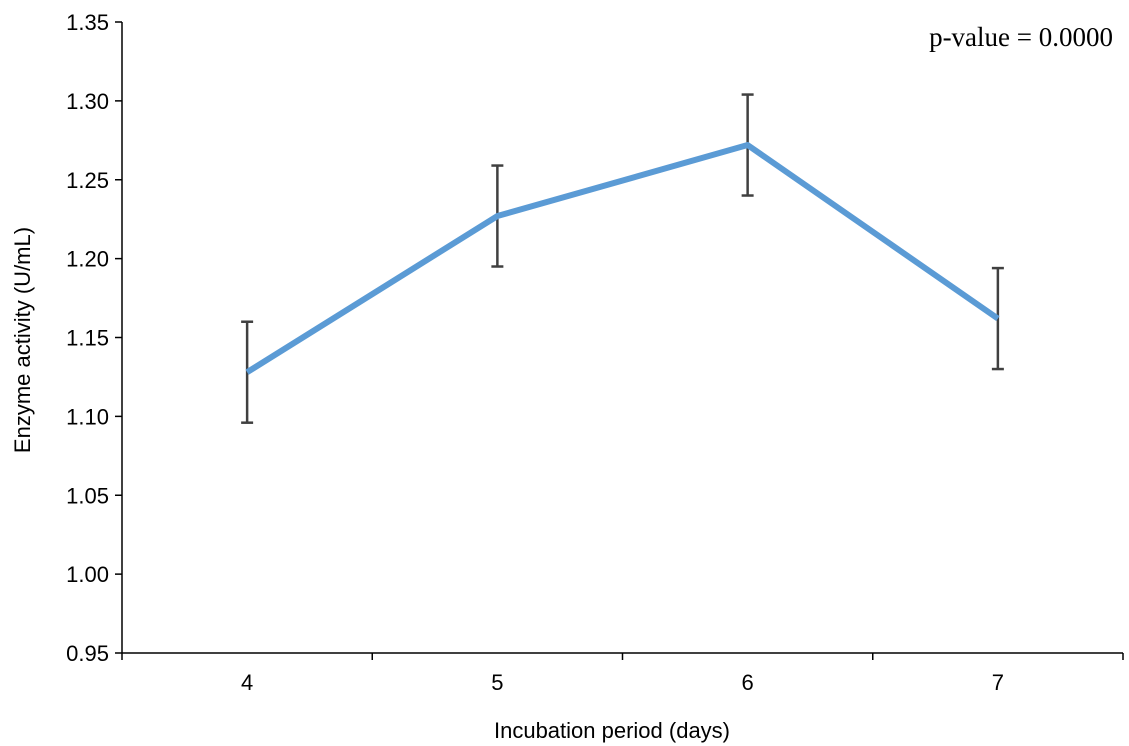 This screenshot has height=746, width=1129. Describe the element at coordinates (87, 22) in the screenshot. I see `y-tick-label: 1.35` at that location.